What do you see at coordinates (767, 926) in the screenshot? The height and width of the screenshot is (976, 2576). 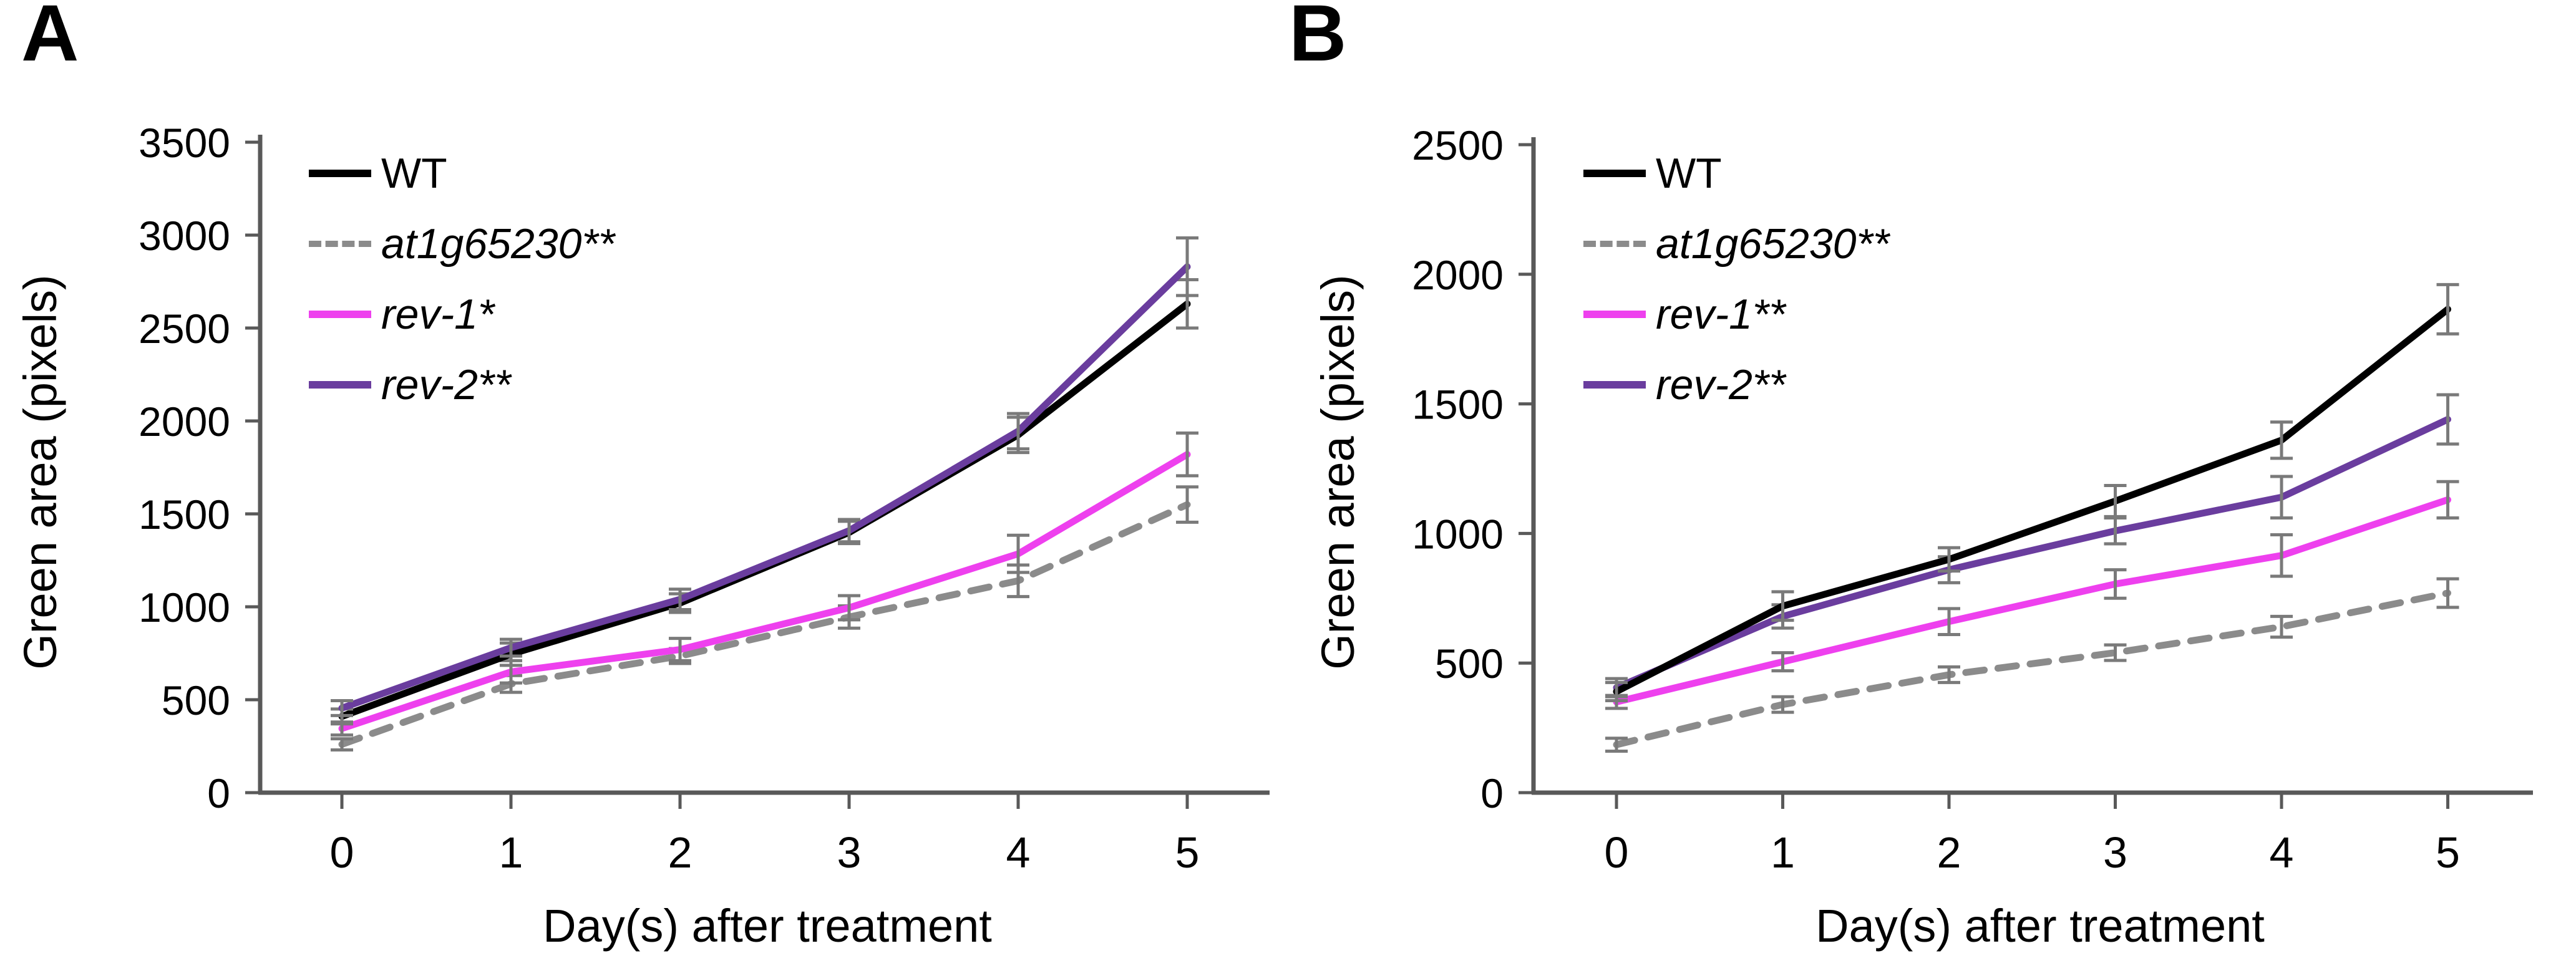 I see `panel-a-x-axis-title: Day(s) after treatment` at bounding box center [767, 926].